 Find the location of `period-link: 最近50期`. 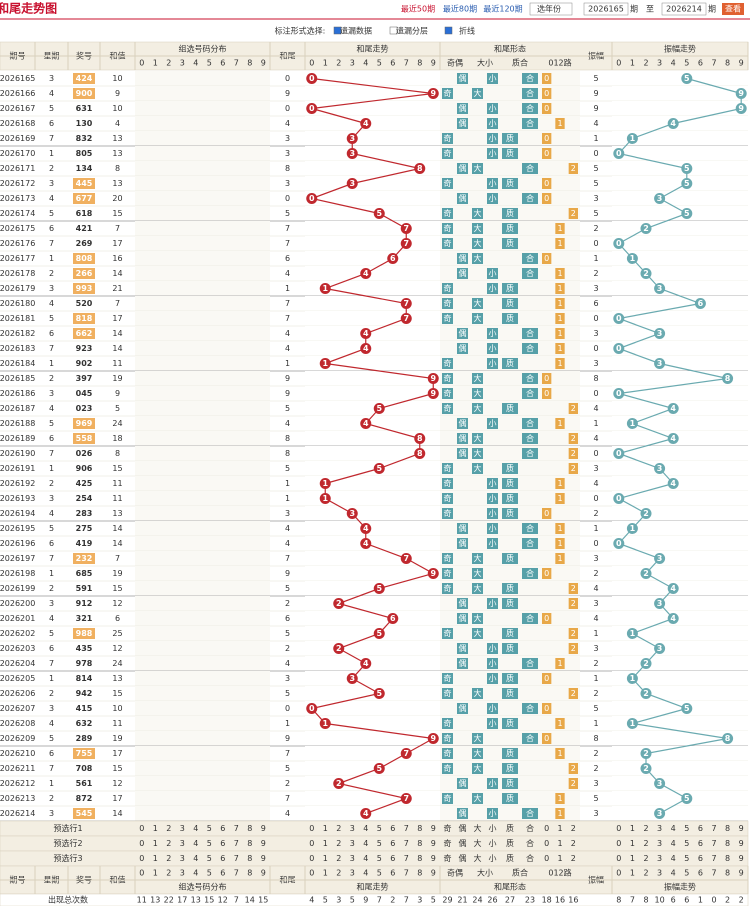

period-link: 最近50期 is located at coordinates (418, 9).